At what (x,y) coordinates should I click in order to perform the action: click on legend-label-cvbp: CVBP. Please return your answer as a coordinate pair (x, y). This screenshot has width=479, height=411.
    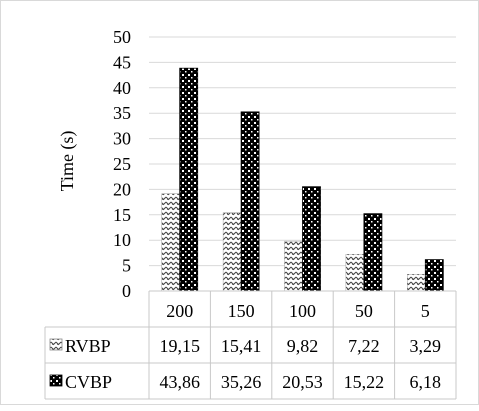
    Looking at the image, I should click on (88, 382).